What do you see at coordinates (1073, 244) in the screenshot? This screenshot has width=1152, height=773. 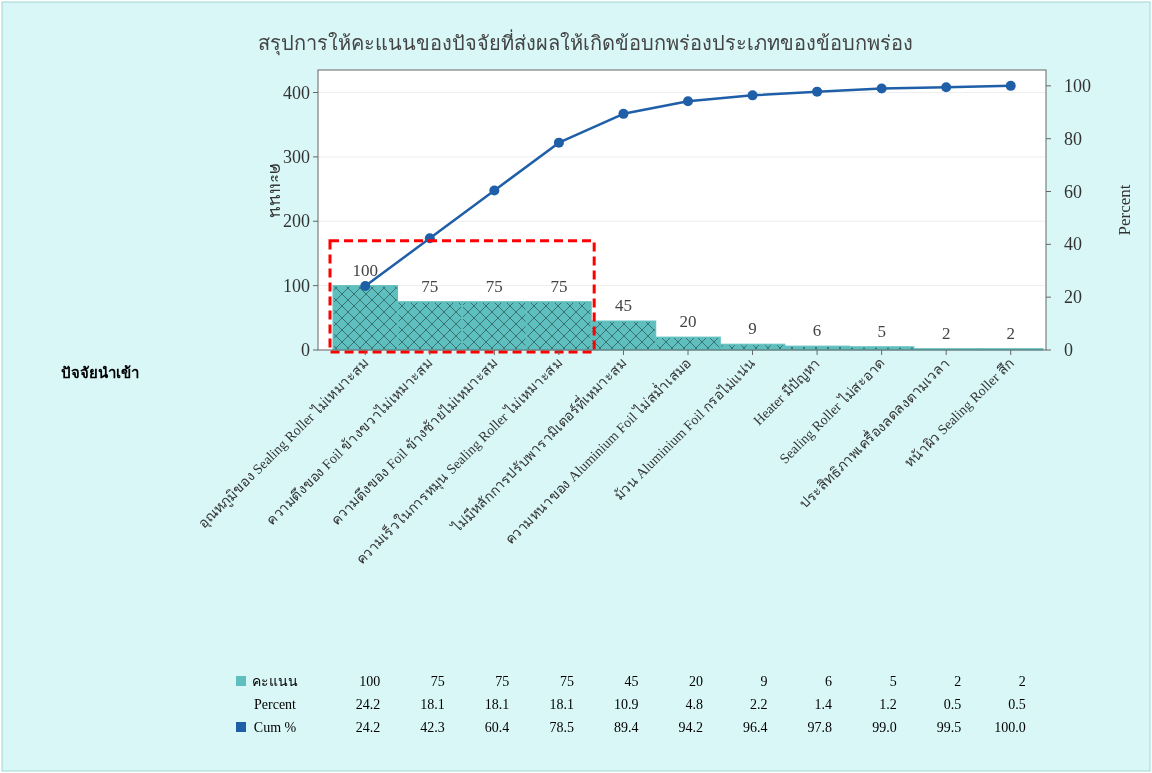 I see `y2-tick-label: 40` at bounding box center [1073, 244].